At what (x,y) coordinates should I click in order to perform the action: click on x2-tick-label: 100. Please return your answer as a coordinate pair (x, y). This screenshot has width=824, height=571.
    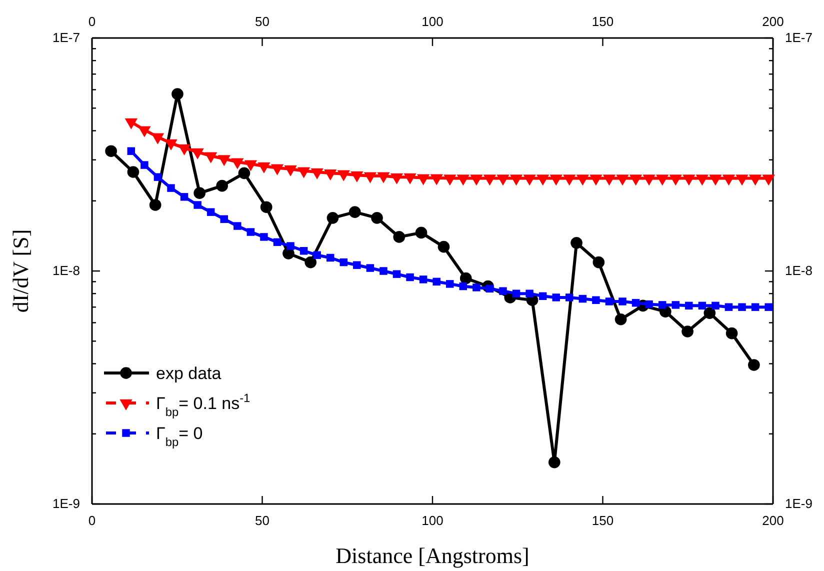
    Looking at the image, I should click on (433, 520).